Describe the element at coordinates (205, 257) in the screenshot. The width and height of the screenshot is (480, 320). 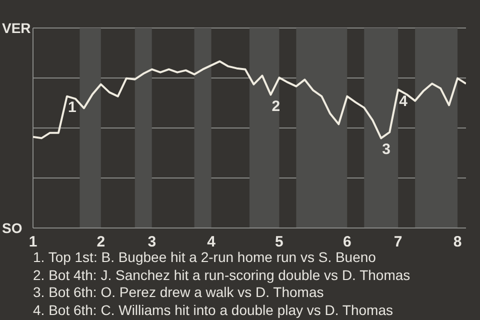
I see `text: 1. Top 1st: B. Bugbee hit a 2-run home run vs S. Bueno` at that location.